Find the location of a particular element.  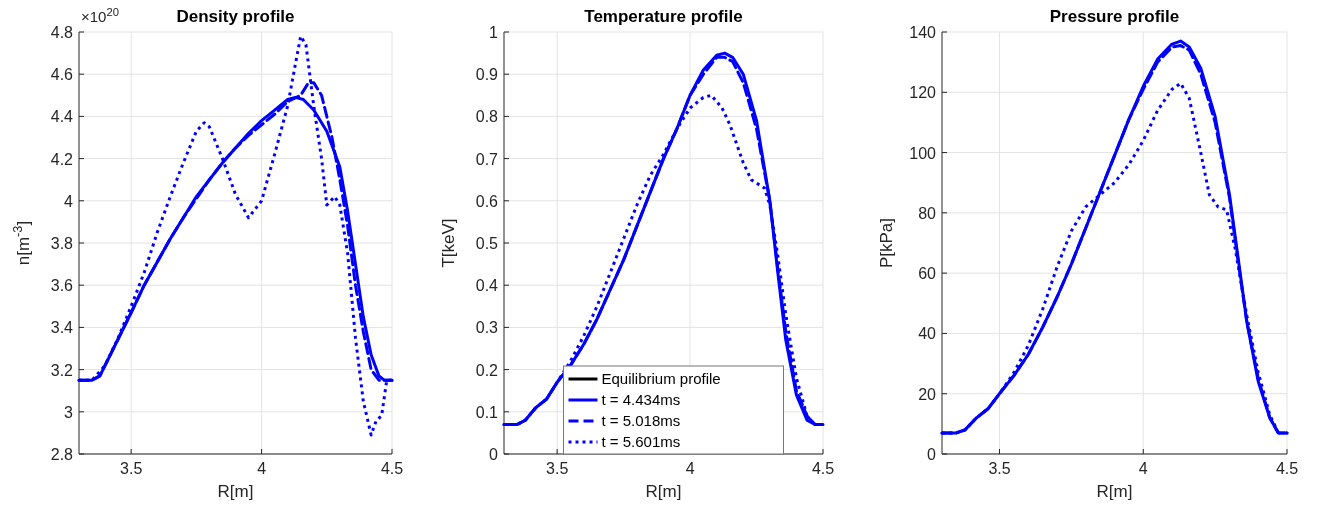

y-tick-label: 20 is located at coordinates (927, 394).